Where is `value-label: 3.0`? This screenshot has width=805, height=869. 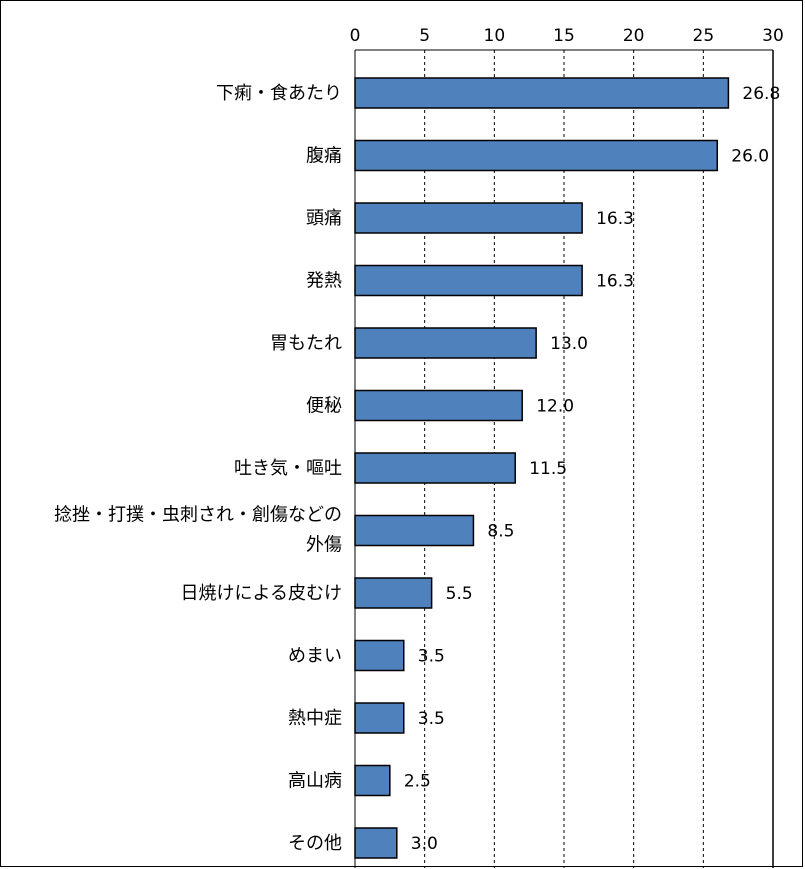 value-label: 3.0 is located at coordinates (424, 844).